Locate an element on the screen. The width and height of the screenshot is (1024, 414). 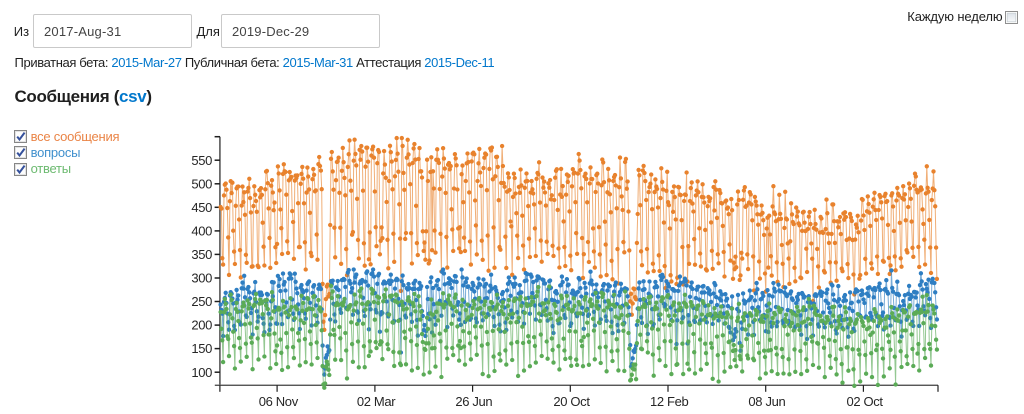
svg-text: 20 Oct is located at coordinates (571, 401).